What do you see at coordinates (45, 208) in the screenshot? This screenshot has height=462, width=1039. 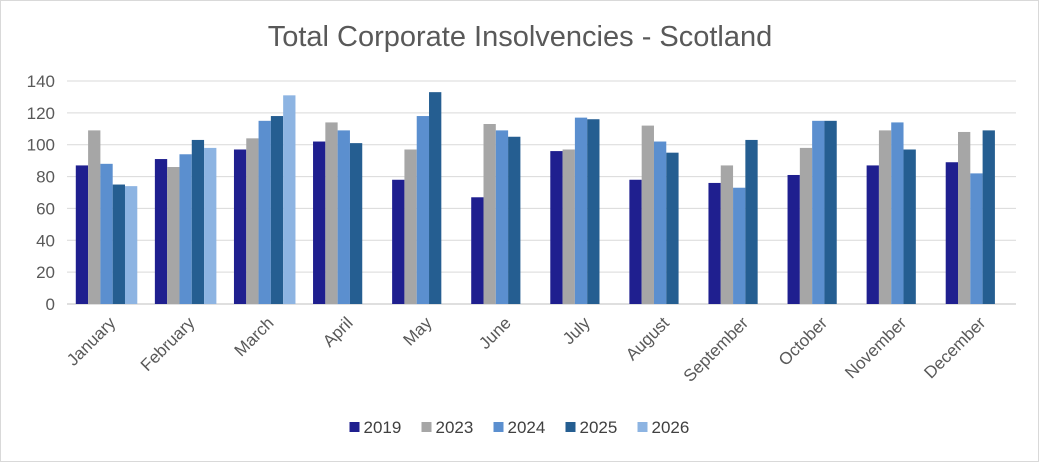 I see `y-tick-label: 60` at bounding box center [45, 208].